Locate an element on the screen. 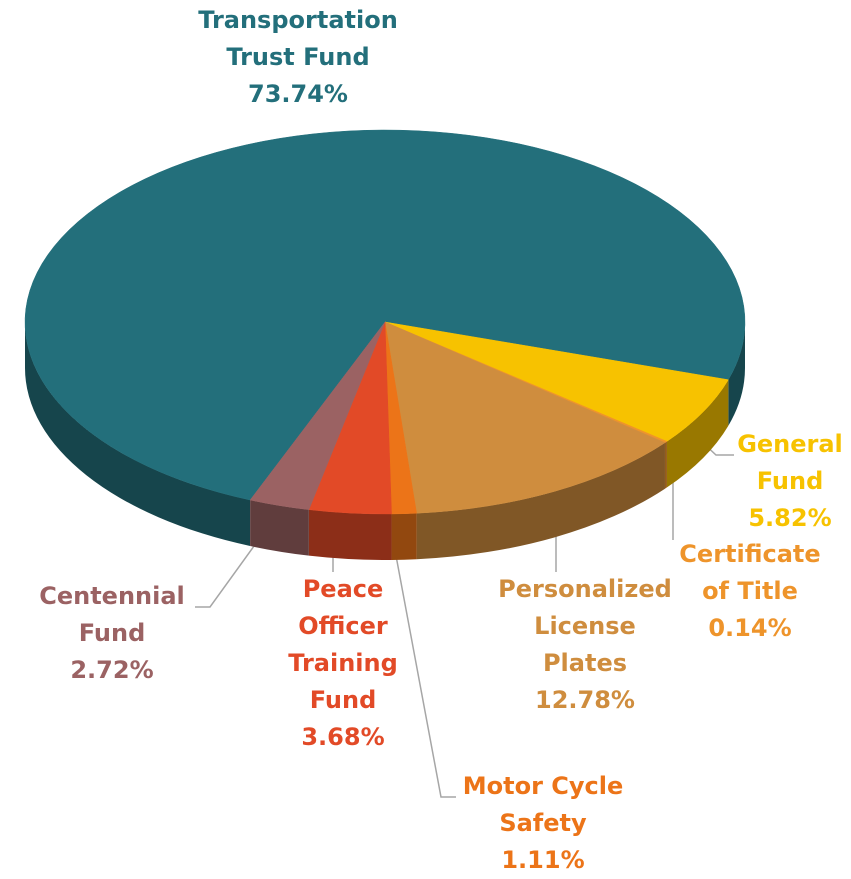 The image size is (851, 879). data-label: Personalized License Plates 12.78% is located at coordinates (585, 645).